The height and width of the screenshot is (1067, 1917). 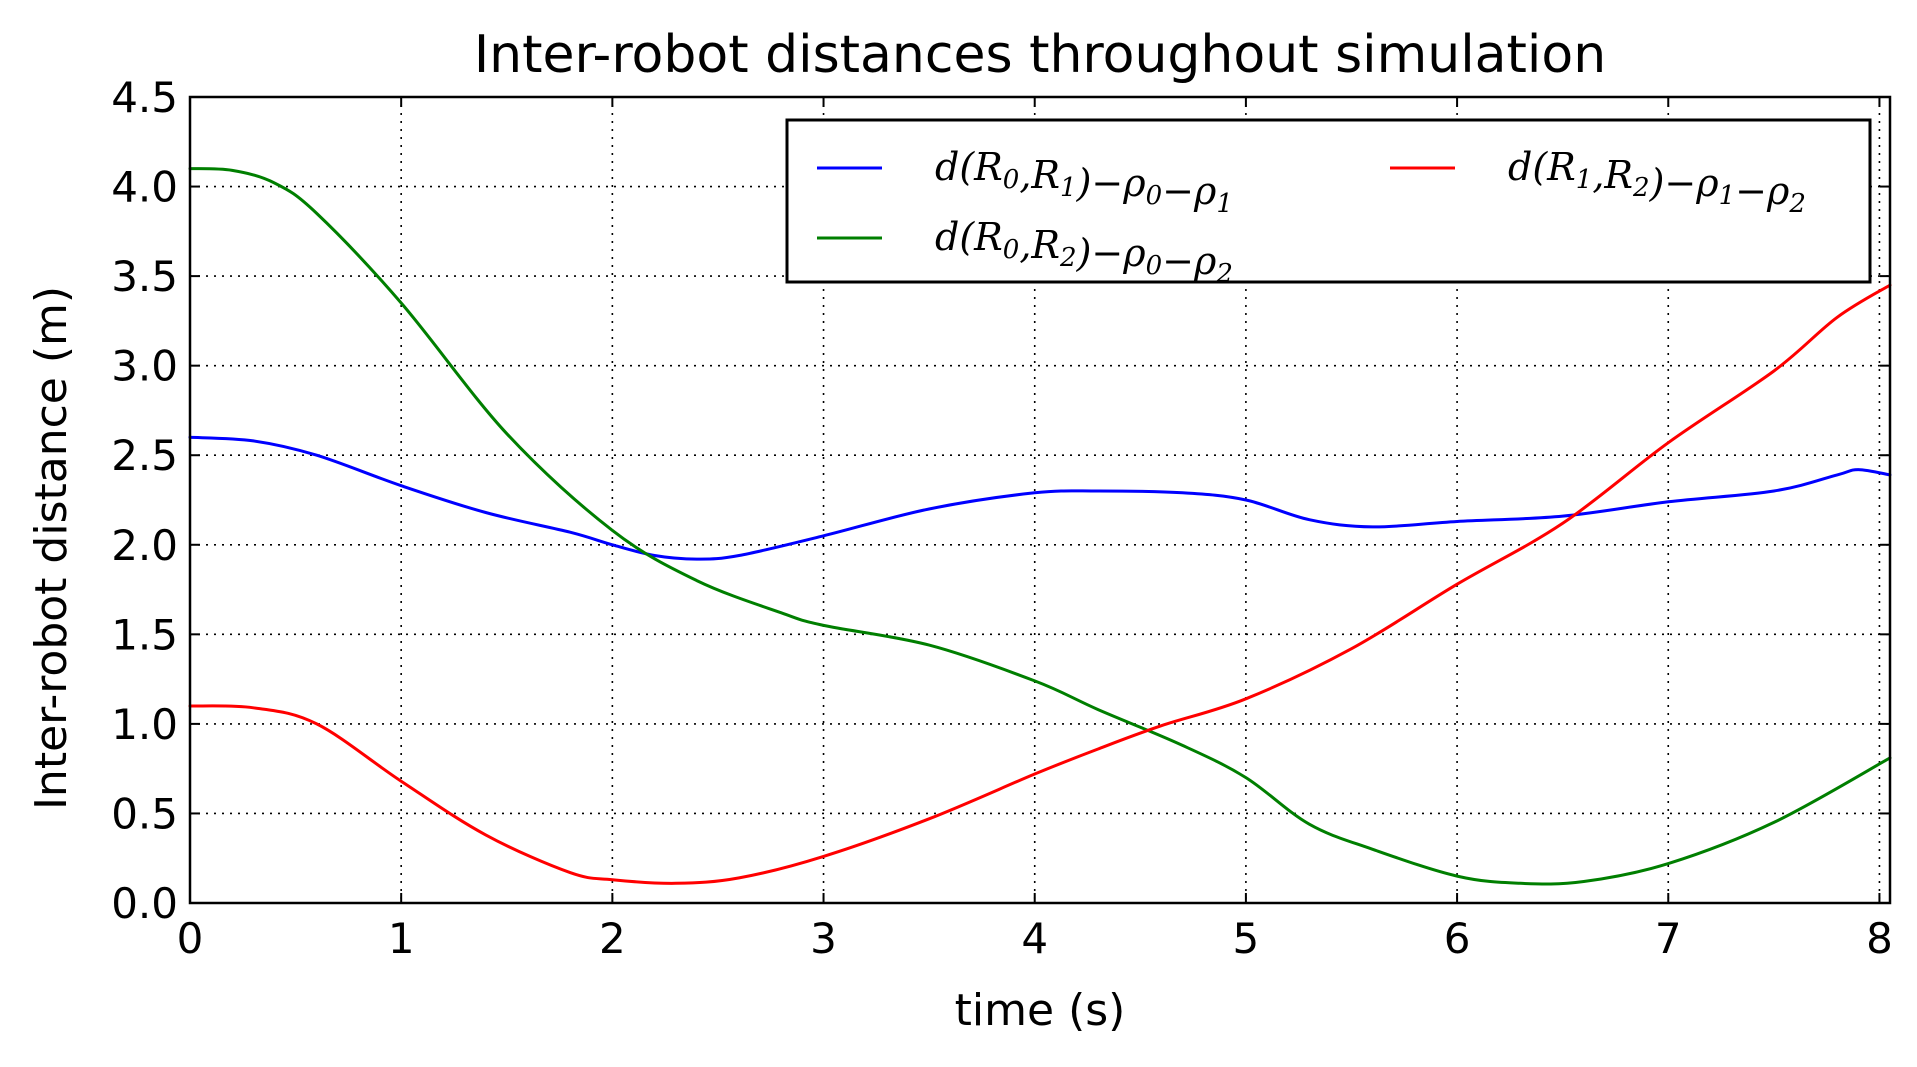 I want to click on x-tick-label: 2, so click(x=612, y=938).